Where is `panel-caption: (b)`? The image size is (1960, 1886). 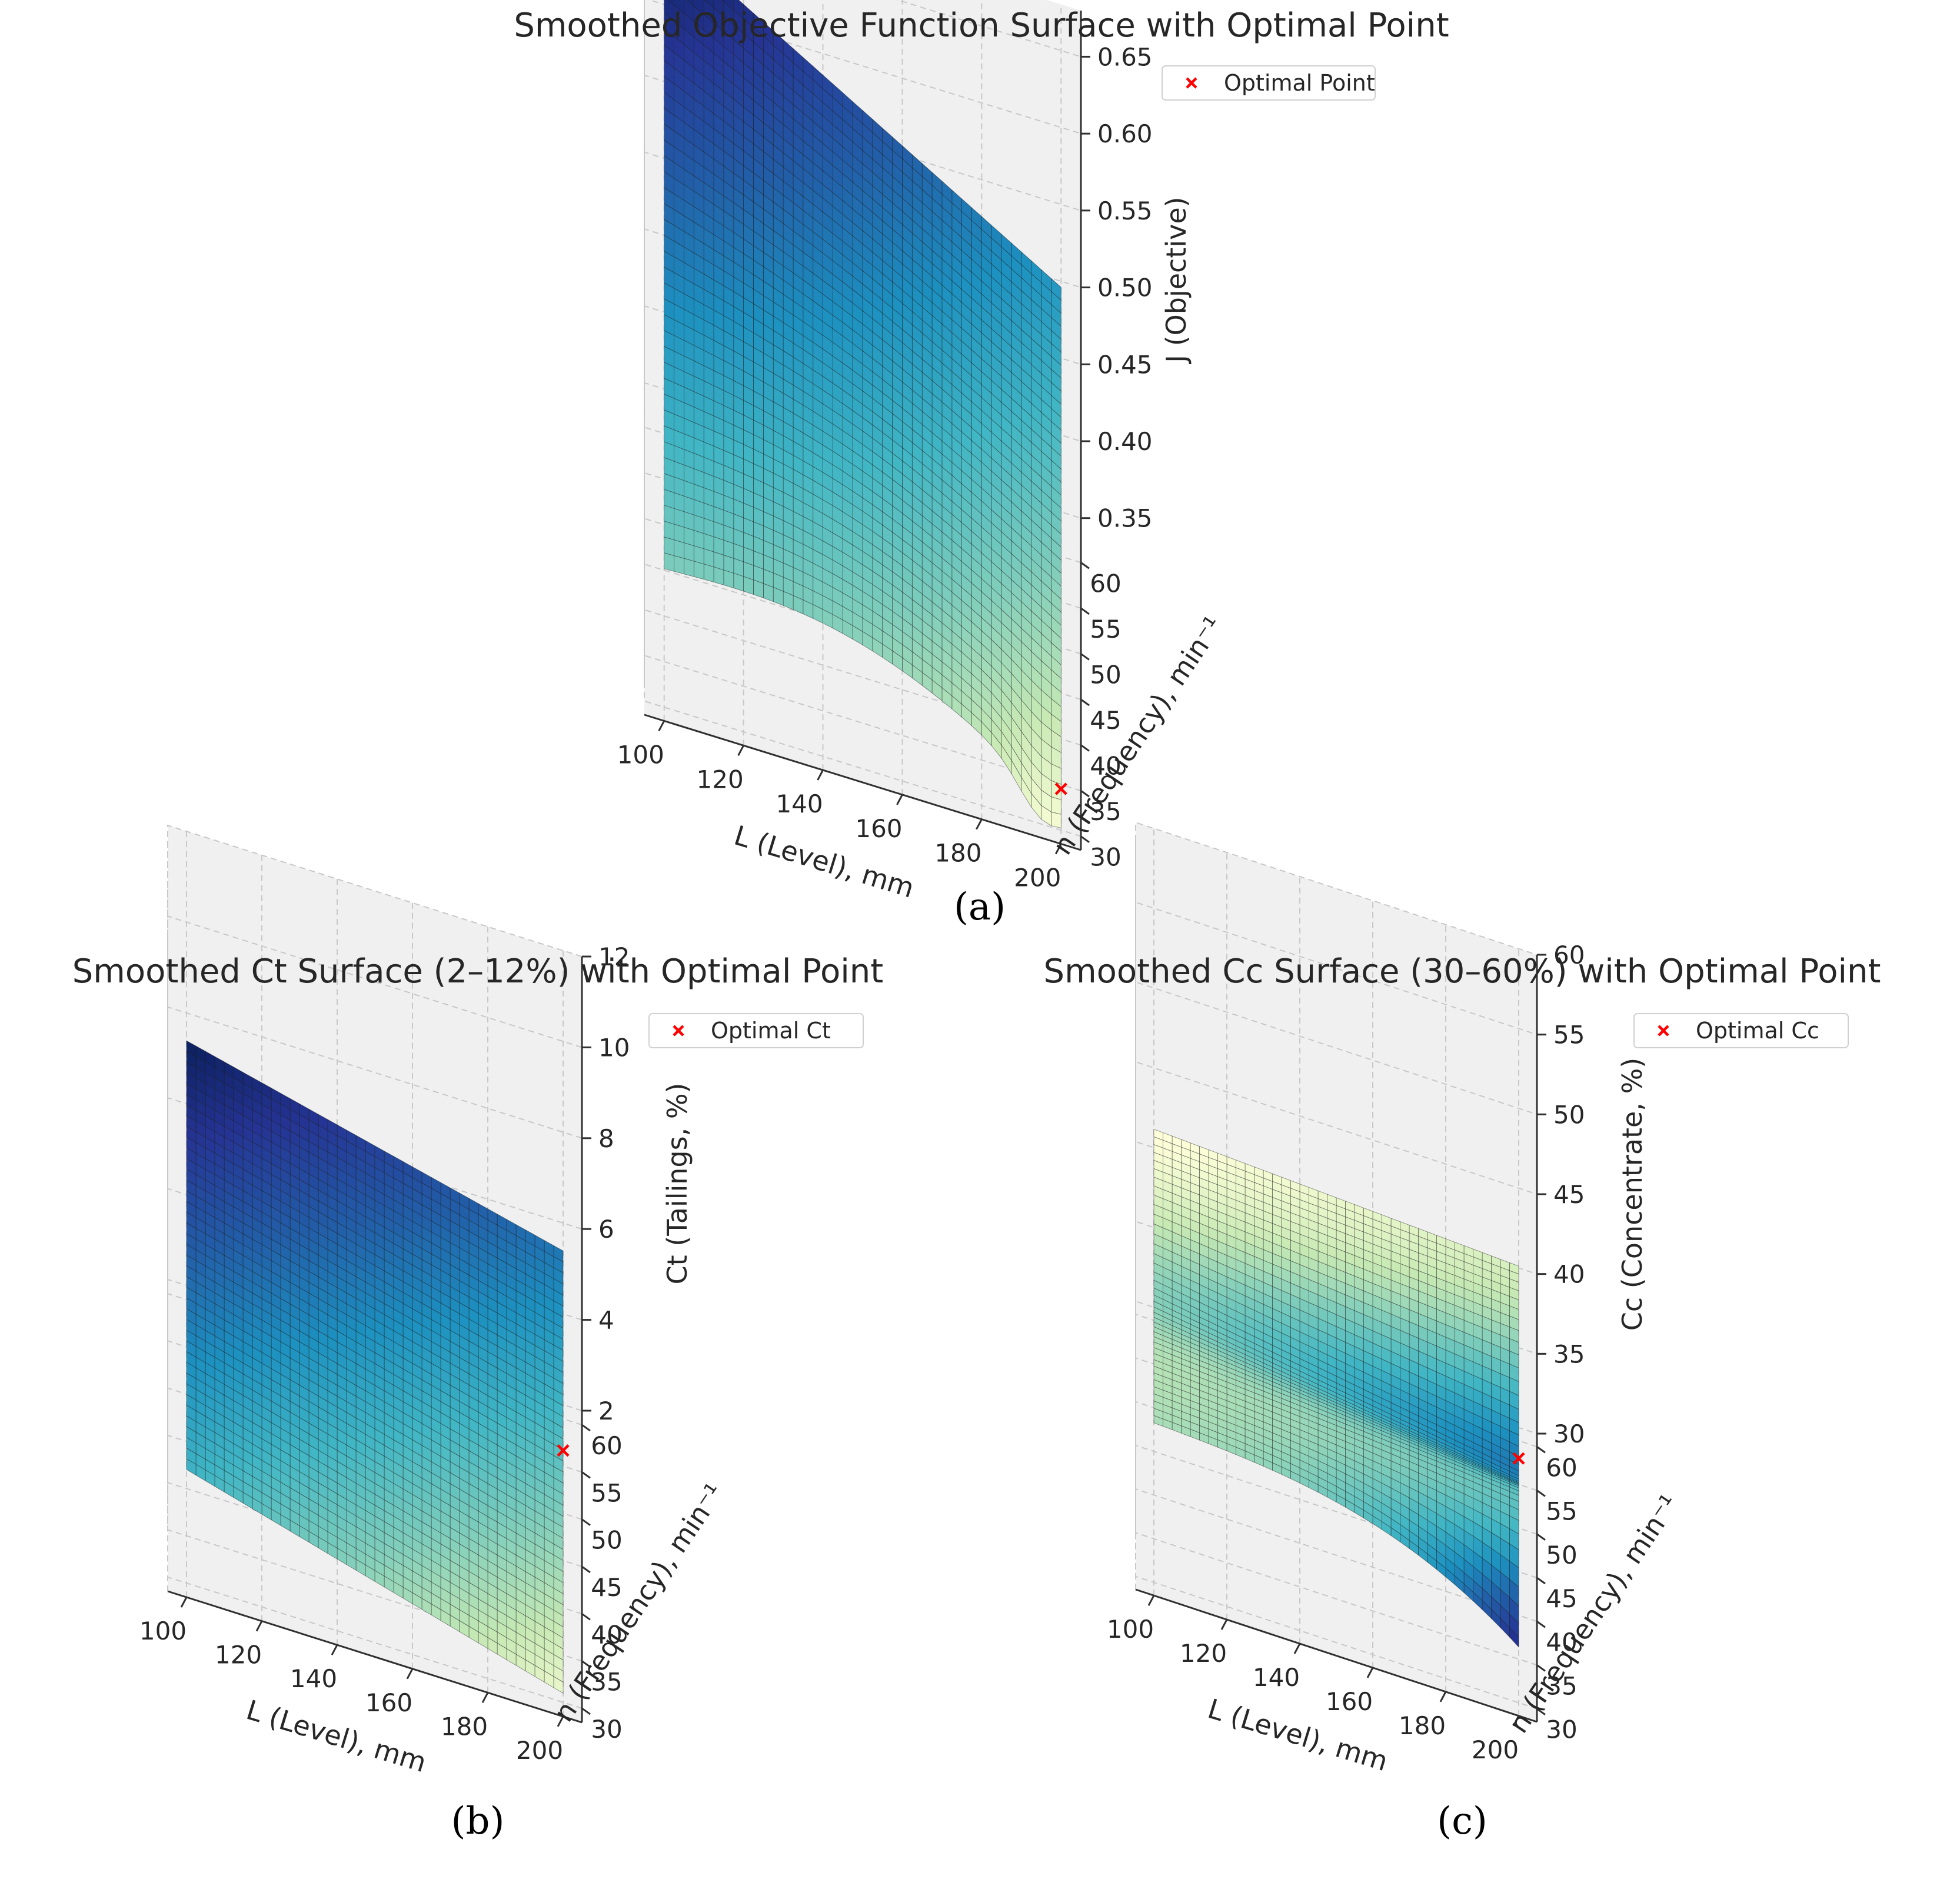 panel-caption: (b) is located at coordinates (478, 1821).